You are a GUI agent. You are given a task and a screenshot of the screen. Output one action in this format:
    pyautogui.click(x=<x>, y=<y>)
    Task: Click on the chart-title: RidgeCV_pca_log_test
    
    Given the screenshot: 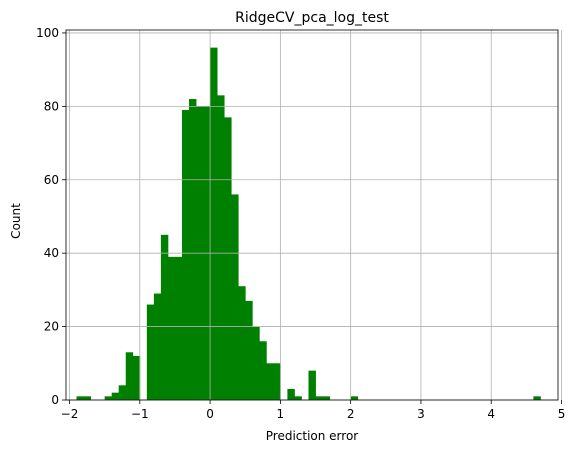 What is the action you would take?
    pyautogui.click(x=312, y=18)
    